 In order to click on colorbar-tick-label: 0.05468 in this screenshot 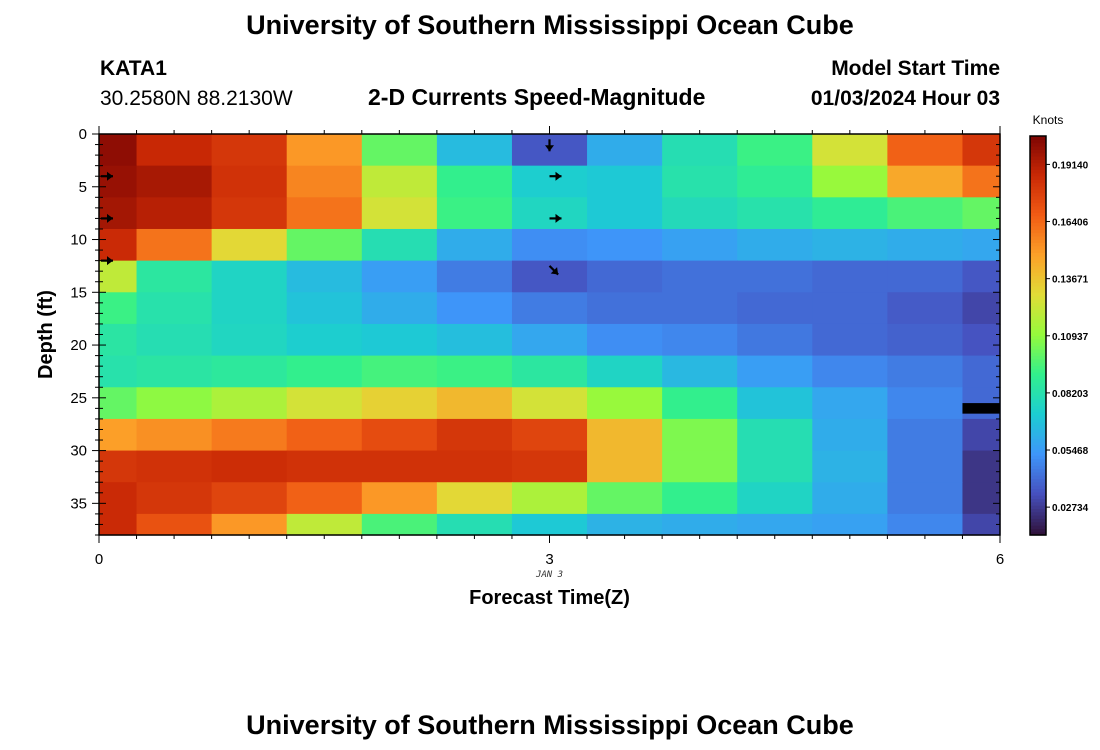, I will do `click(1070, 451)`.